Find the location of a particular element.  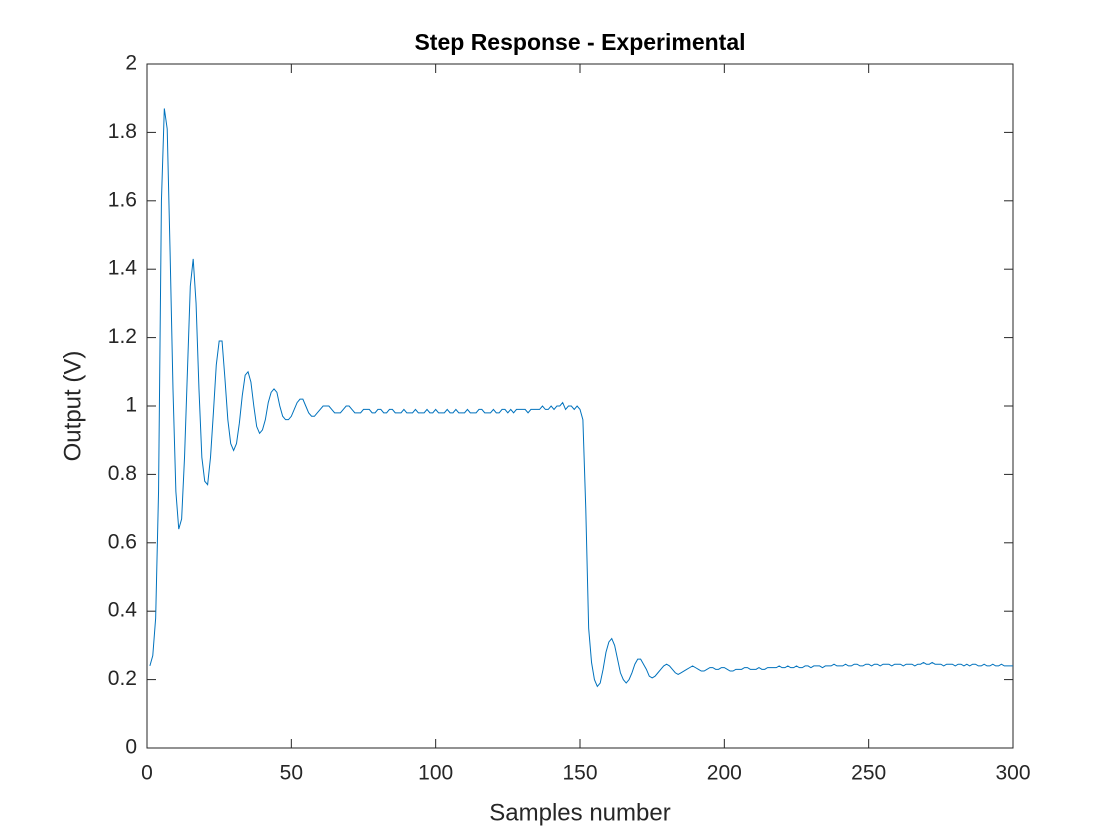

y-tick-label: 1.6 is located at coordinates (122, 199).